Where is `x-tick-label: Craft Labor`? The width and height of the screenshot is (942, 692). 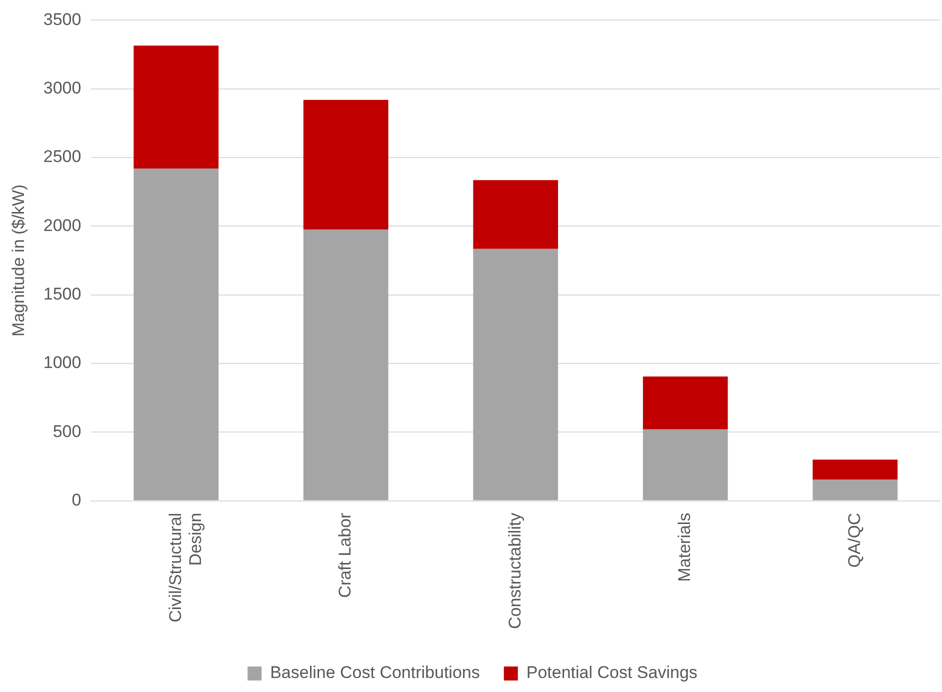
x-tick-label: Craft Labor is located at coordinates (345, 555).